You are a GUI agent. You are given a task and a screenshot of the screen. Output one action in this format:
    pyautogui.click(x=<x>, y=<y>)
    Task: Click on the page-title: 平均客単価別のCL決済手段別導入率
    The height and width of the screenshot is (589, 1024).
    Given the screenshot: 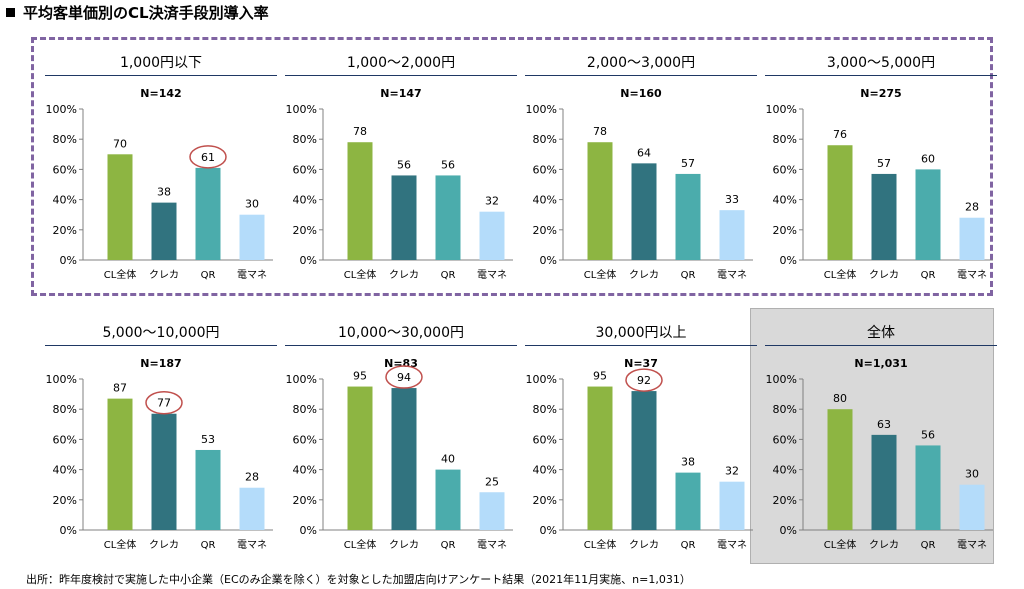 What is the action you would take?
    pyautogui.click(x=137, y=12)
    